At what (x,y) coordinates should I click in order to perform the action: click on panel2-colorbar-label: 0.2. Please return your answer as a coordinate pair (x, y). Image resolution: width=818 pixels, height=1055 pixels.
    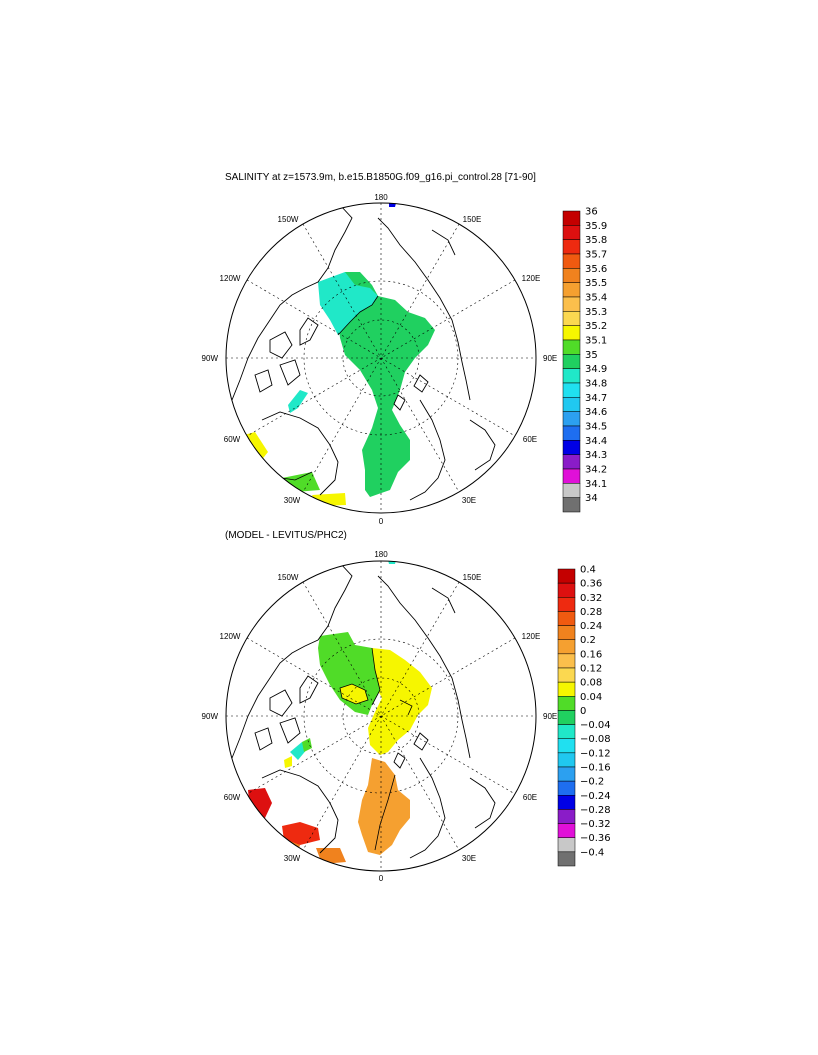
    Looking at the image, I should click on (588, 640).